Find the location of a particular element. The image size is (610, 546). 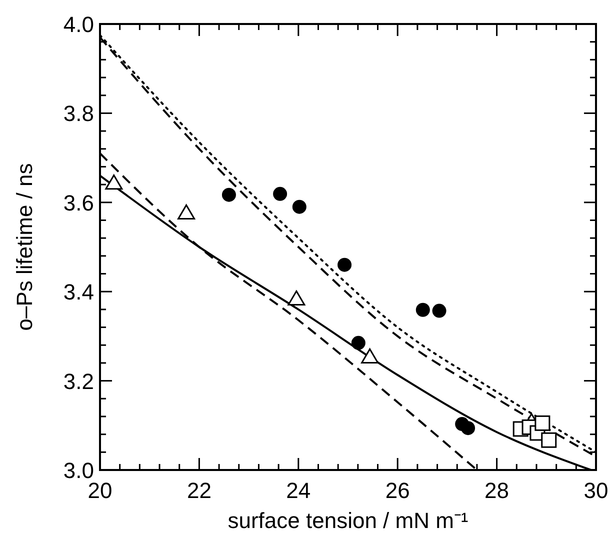

x-tick-label: 26 is located at coordinates (397, 490).